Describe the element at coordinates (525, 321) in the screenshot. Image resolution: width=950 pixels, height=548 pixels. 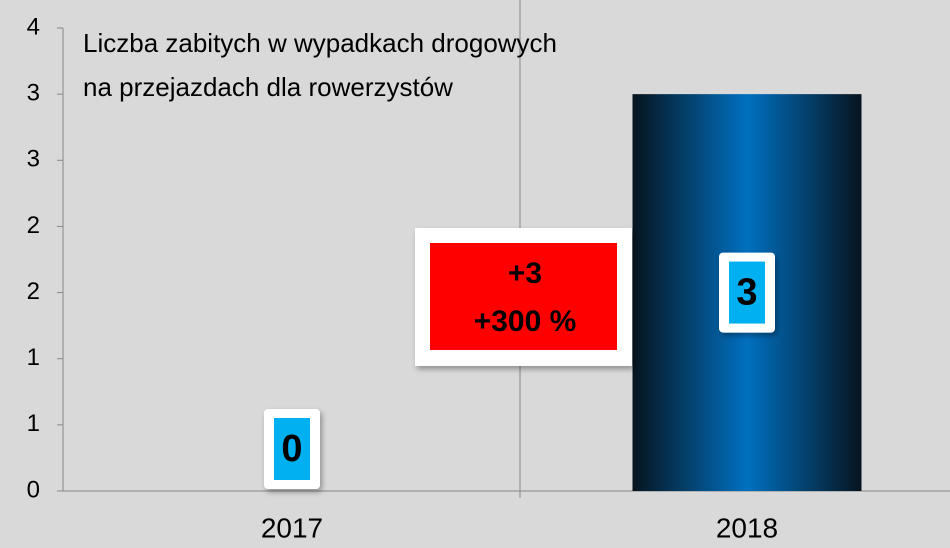
I see `annotation-text: +300 %` at that location.